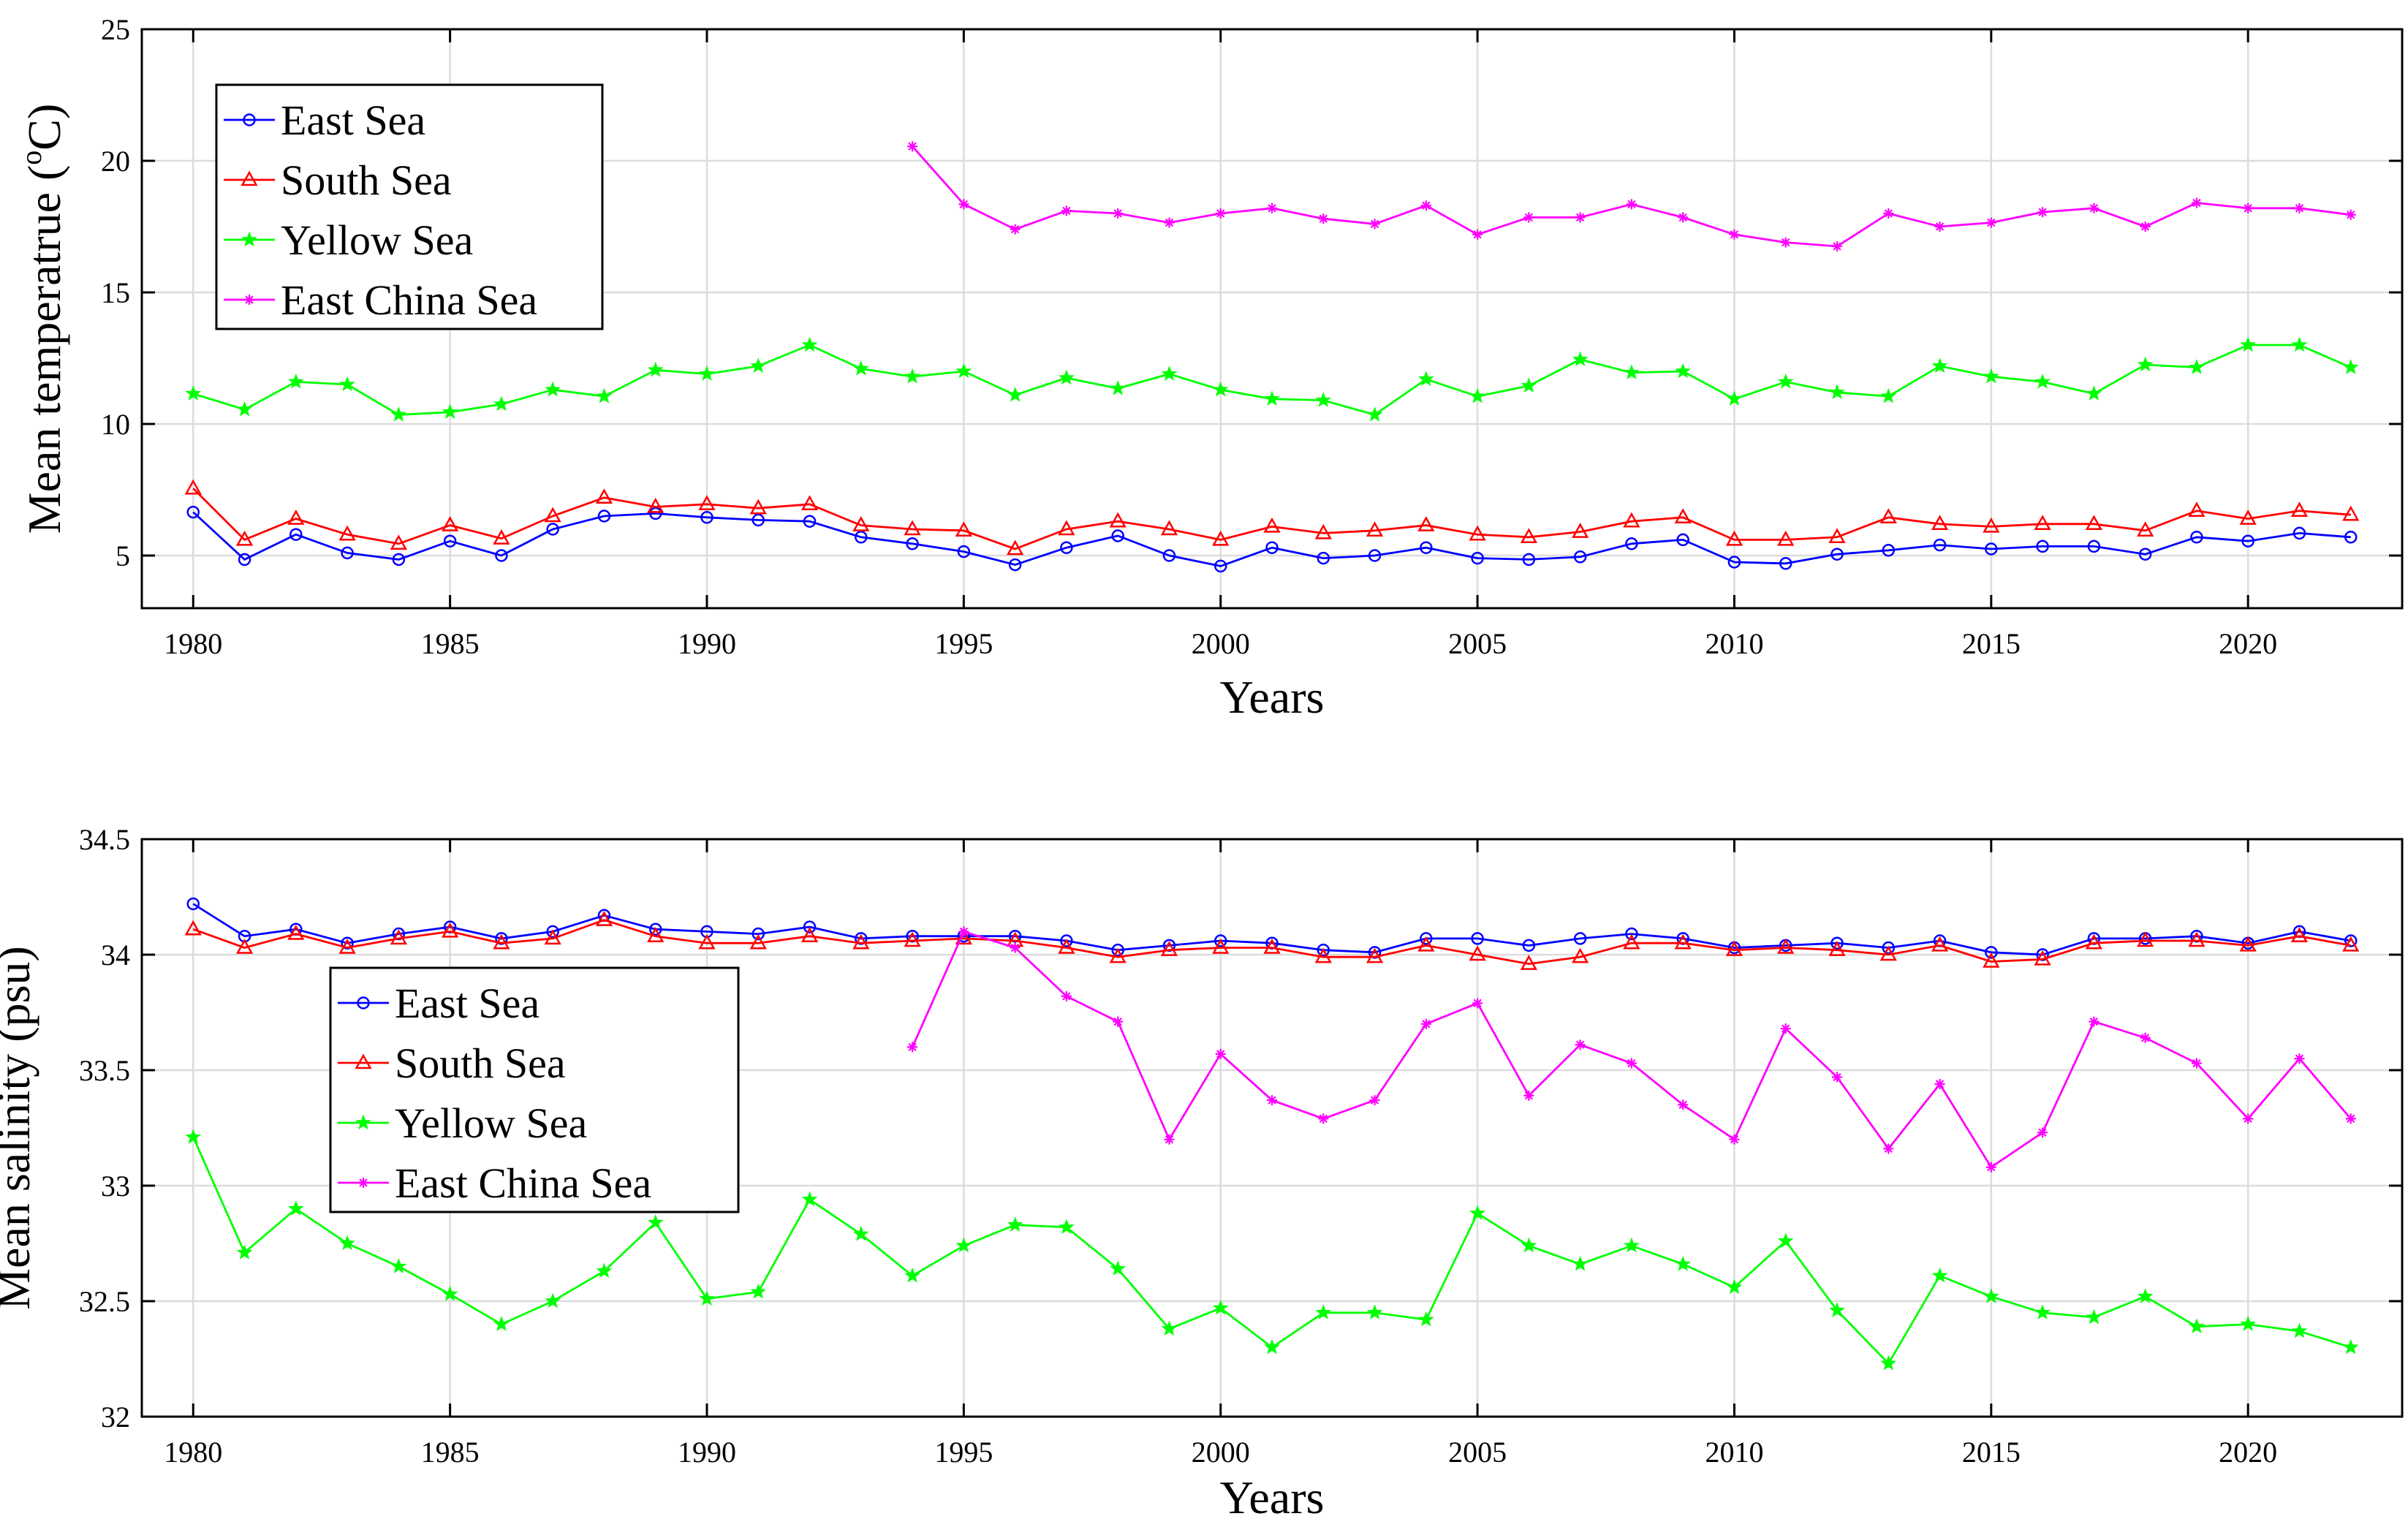  What do you see at coordinates (1221, 643) in the screenshot?
I see `x-tick-label: 2000` at bounding box center [1221, 643].